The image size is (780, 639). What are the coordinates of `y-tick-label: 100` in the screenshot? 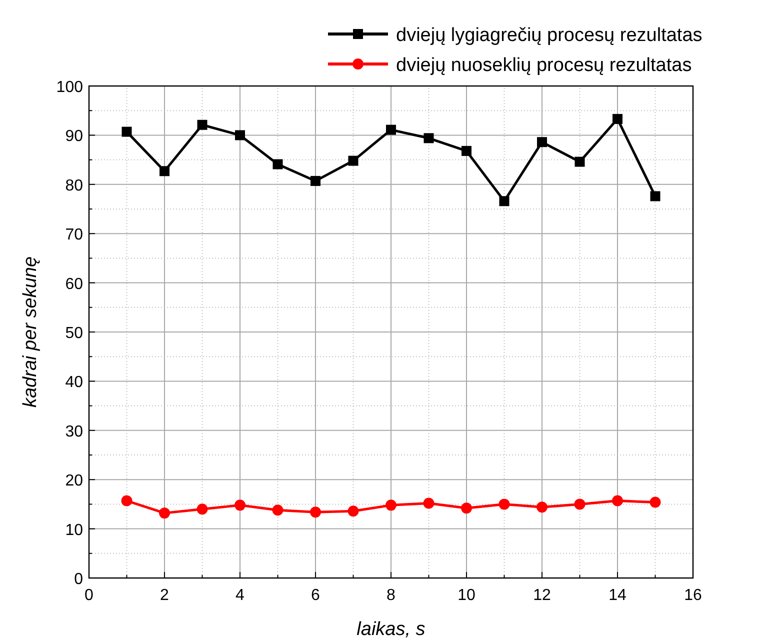 It's located at (70, 87).